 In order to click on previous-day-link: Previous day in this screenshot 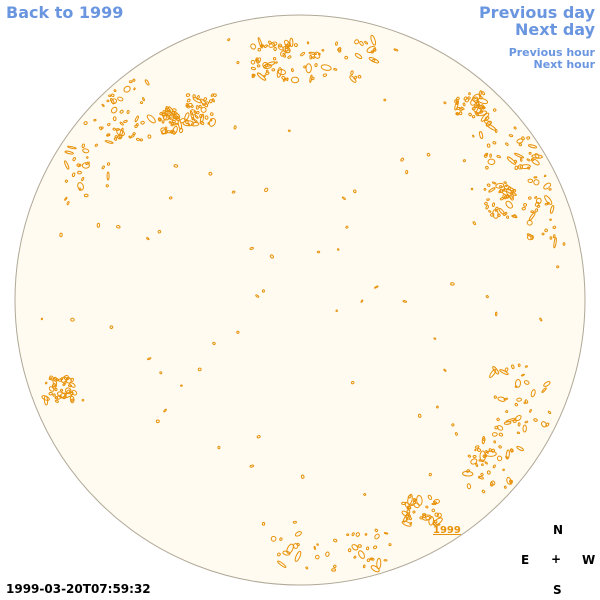, I will do `click(536, 12)`.